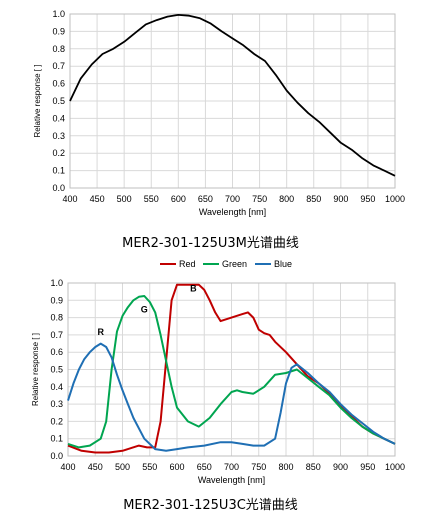  Describe the element at coordinates (283, 264) in the screenshot. I see `legend-label: Blue` at that location.